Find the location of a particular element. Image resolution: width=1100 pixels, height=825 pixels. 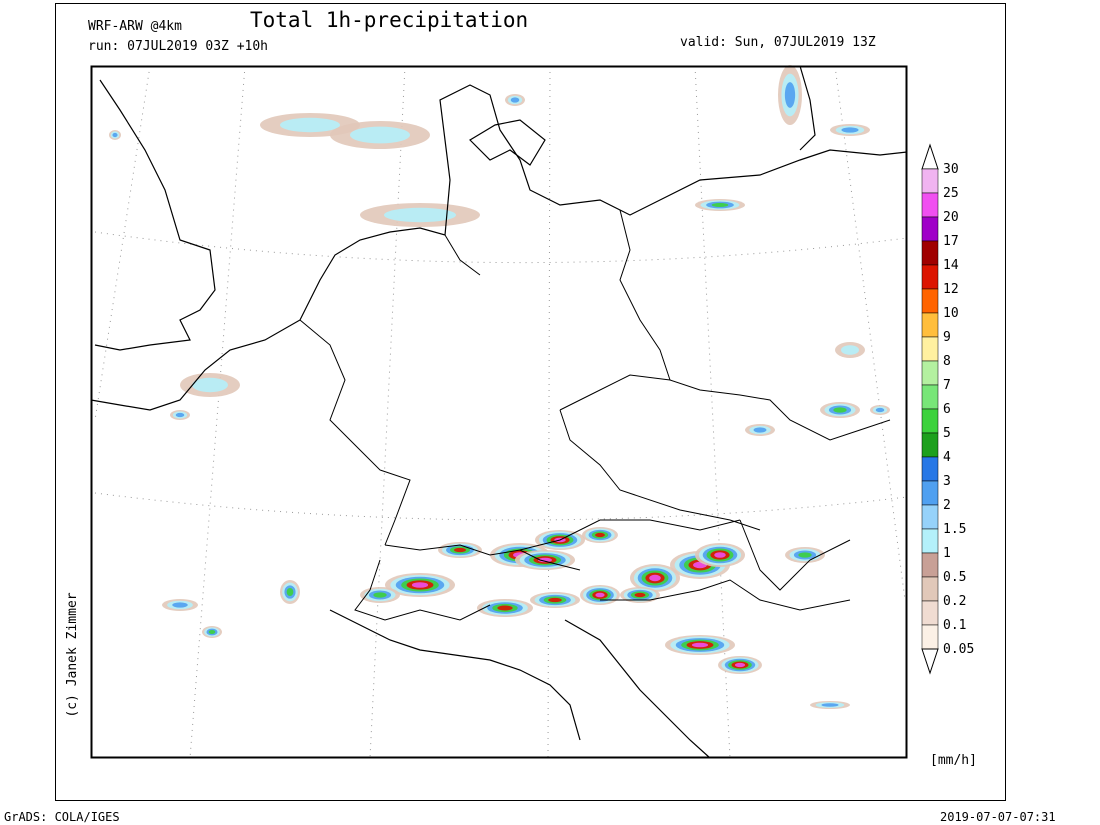

level-label: 0.5 is located at coordinates (954, 577).